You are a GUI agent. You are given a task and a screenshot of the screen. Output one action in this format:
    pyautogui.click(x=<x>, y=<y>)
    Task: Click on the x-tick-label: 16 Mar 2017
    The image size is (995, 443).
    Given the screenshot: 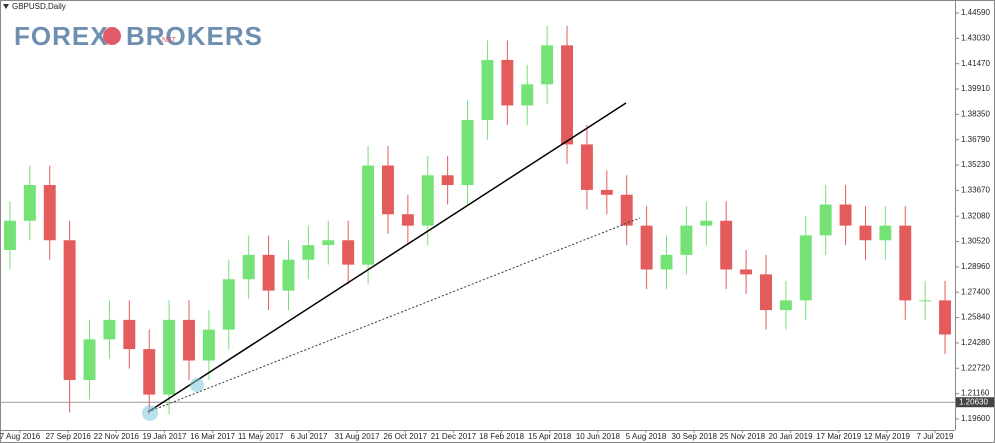 What is the action you would take?
    pyautogui.click(x=212, y=436)
    